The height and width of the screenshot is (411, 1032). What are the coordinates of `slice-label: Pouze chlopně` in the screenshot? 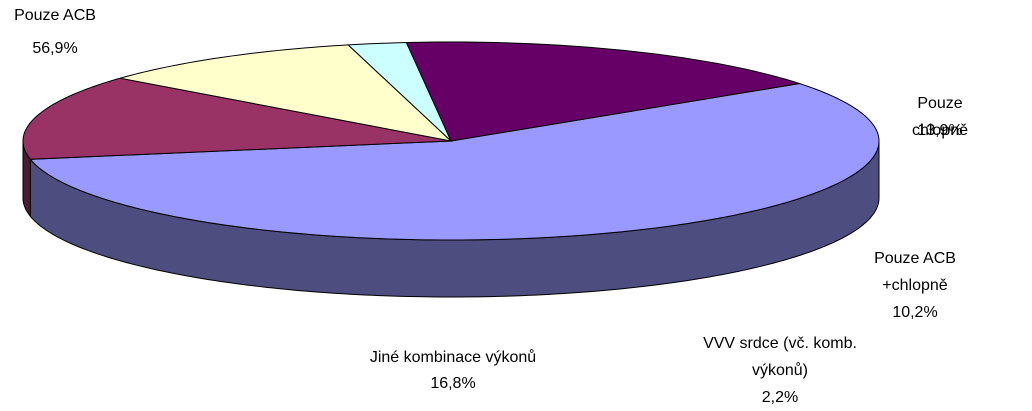 It's located at (940, 117).